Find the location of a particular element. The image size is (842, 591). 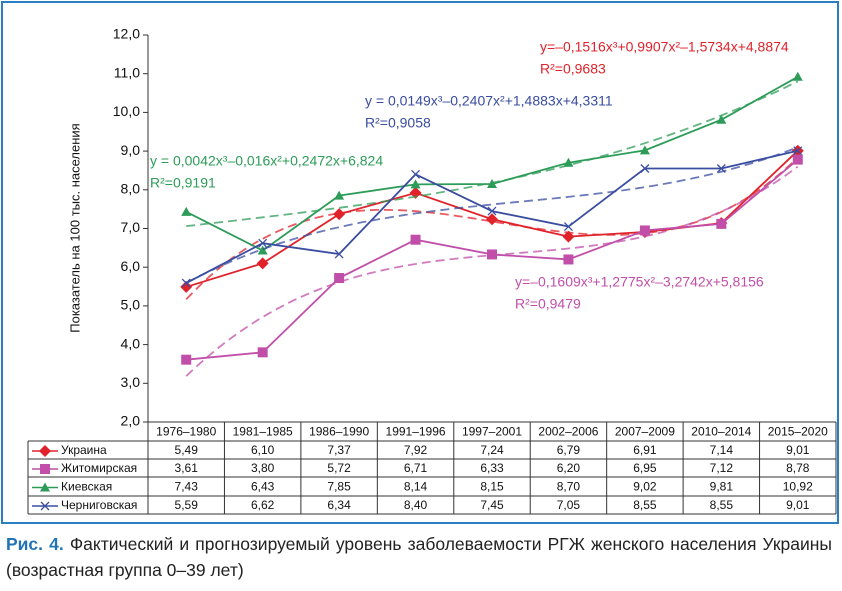

table-value: 6,79 is located at coordinates (569, 450).